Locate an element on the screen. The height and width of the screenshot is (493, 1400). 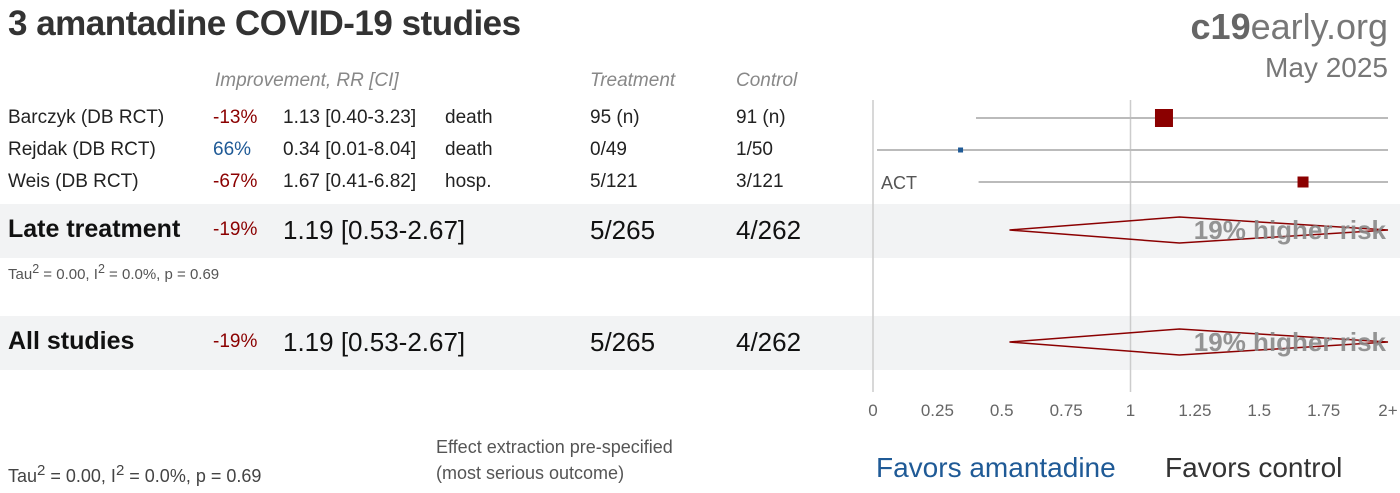
study-name: Weis (DB RCT) is located at coordinates (73, 181).